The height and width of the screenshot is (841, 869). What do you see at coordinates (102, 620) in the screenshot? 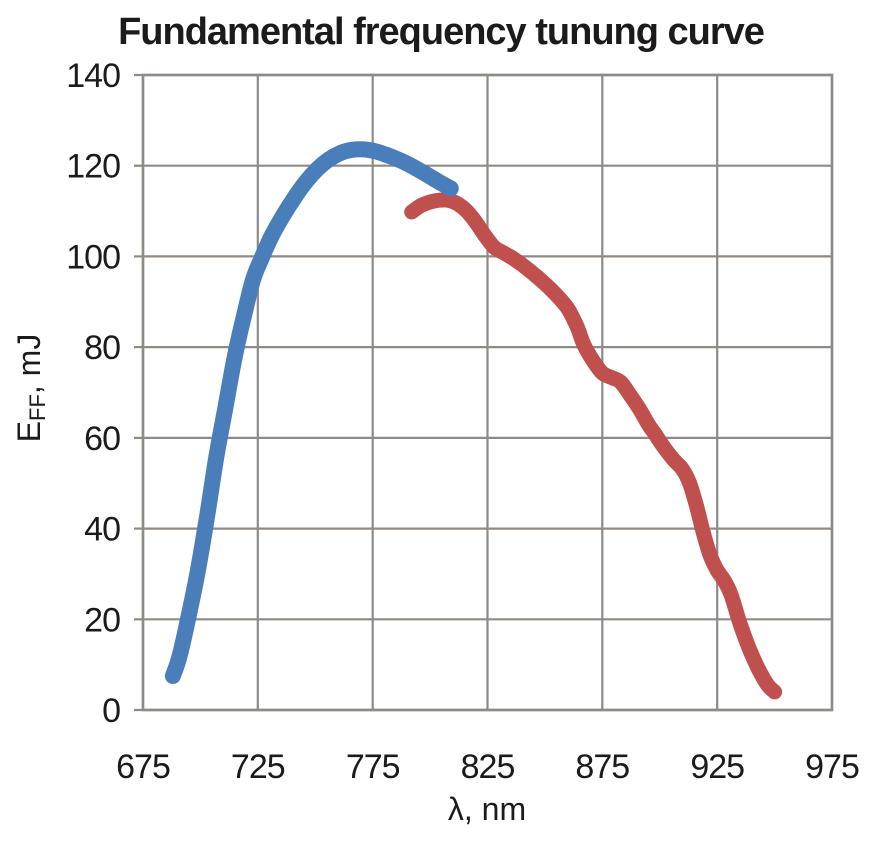
I see `y-tick-label: 20` at bounding box center [102, 620].